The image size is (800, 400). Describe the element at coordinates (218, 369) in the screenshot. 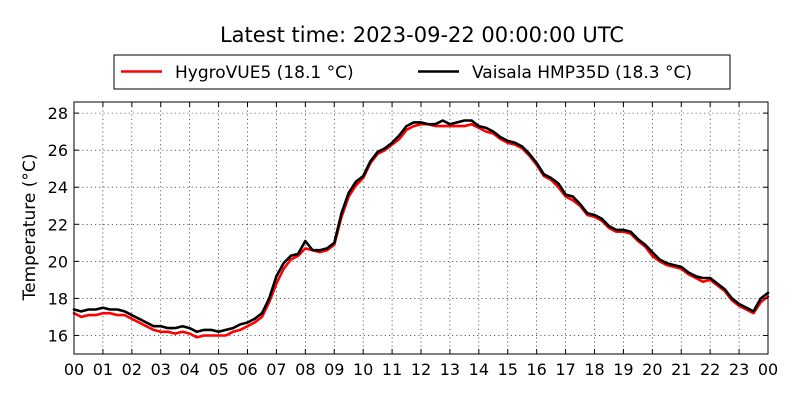

I see `x-tick-label: 05` at that location.